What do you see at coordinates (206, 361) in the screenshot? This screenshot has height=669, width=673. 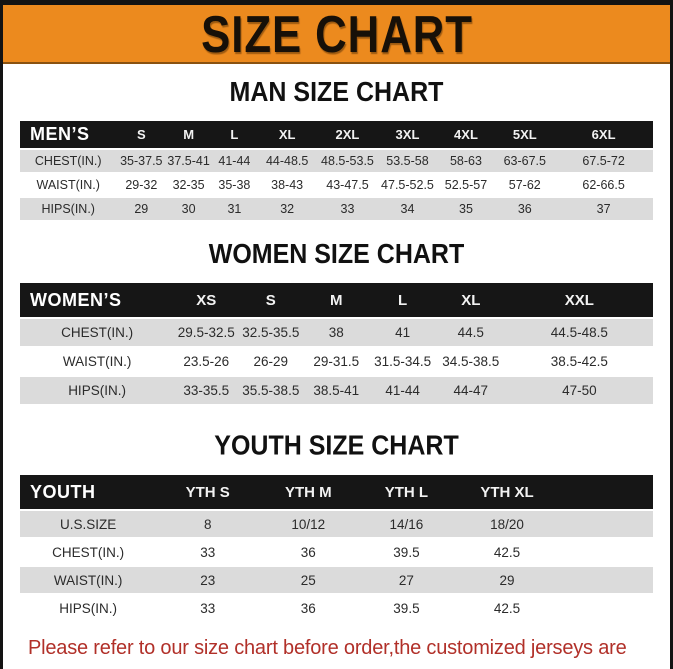 I see `size-value: 23.5-26` at bounding box center [206, 361].